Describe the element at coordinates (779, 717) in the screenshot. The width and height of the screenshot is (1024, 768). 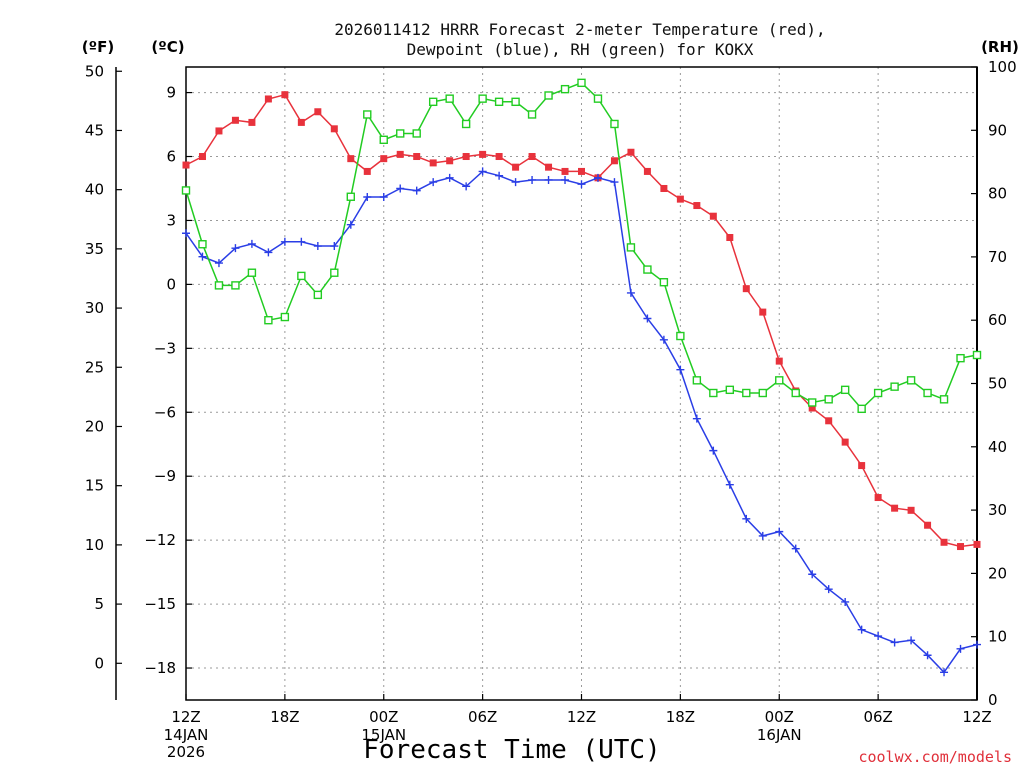
I see `x-tick-label: 00Z` at that location.